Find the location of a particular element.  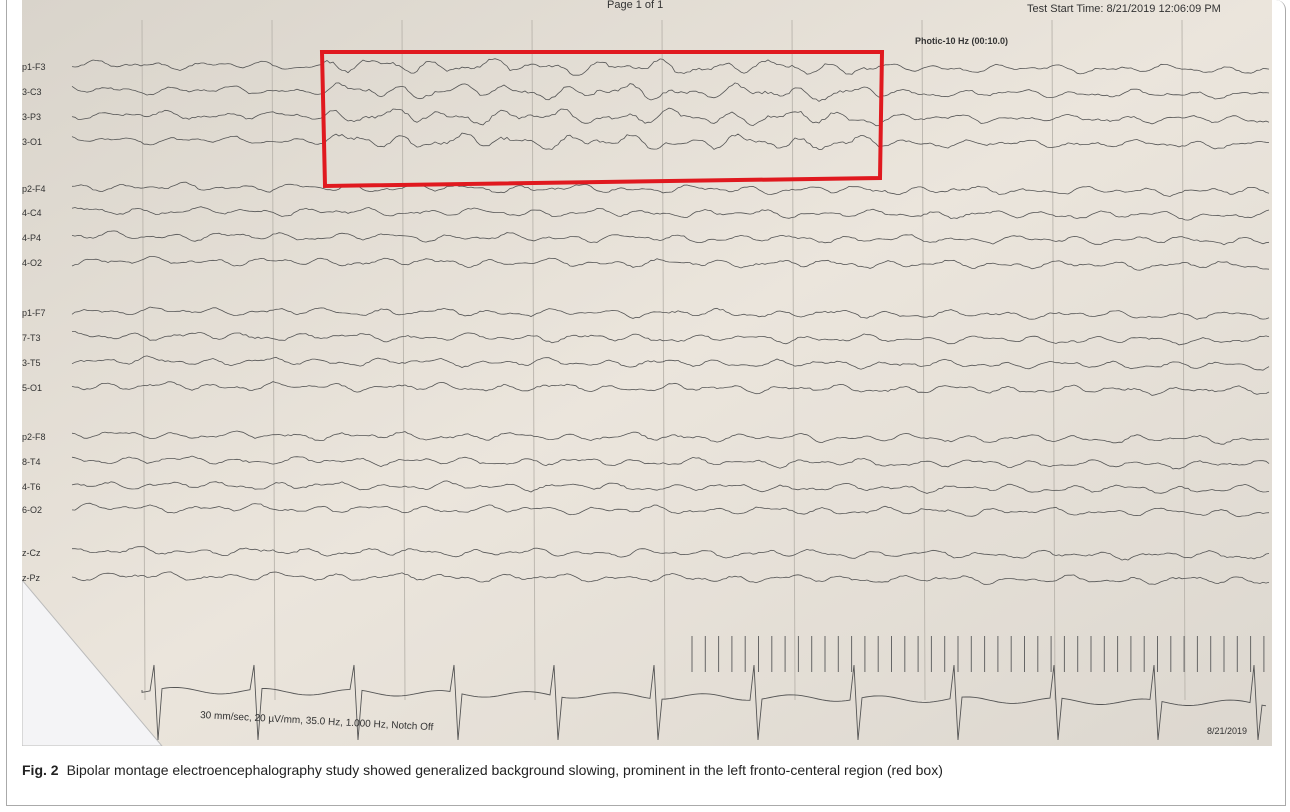

channel-label: 6-O2 is located at coordinates (32, 510).